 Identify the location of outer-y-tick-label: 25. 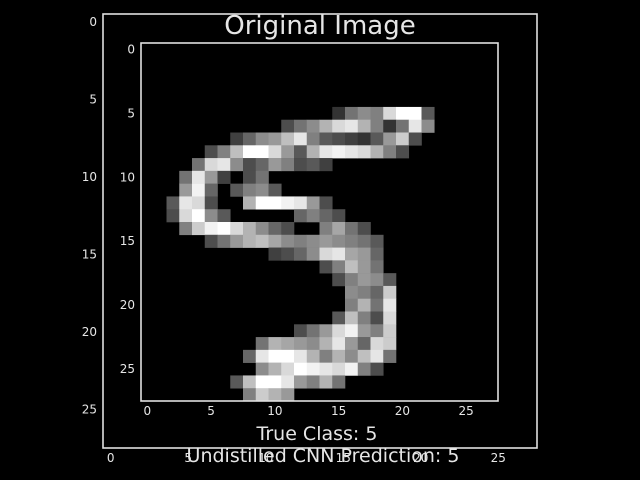
(89, 409).